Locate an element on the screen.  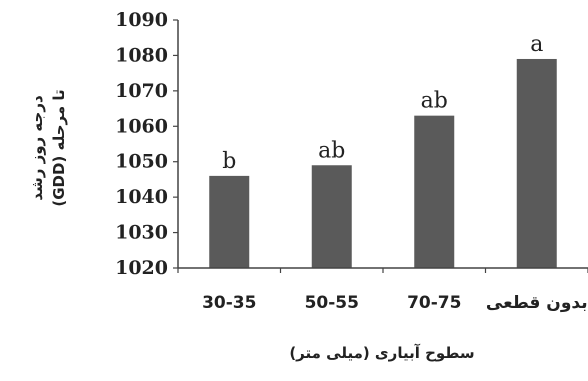
y-axis-title-line1: درجه روز رشد is located at coordinates (37, 148).